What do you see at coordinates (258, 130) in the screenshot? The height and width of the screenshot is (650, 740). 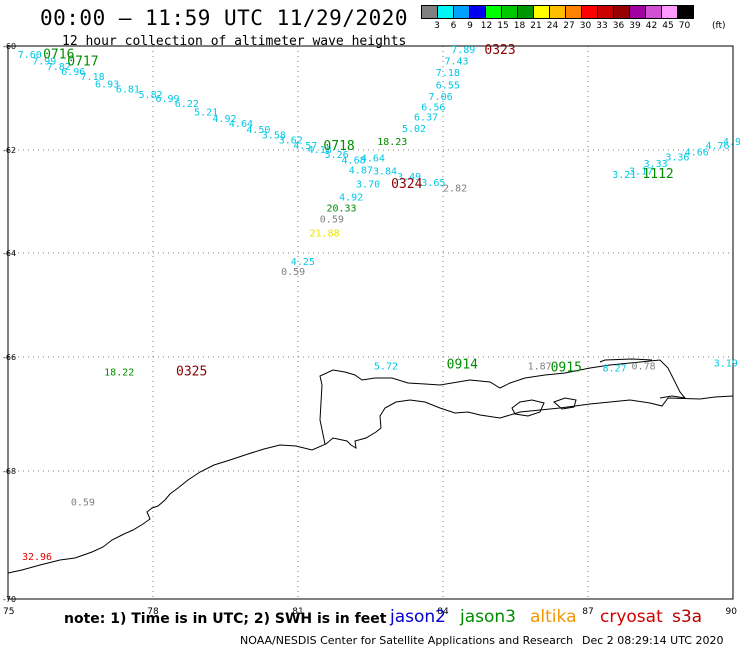 I see `wave-height-value: 4.50` at bounding box center [258, 130].